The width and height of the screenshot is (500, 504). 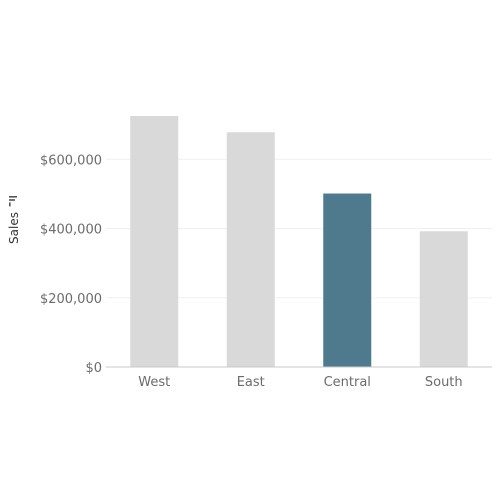 What do you see at coordinates (71, 160) in the screenshot?
I see `y-tick-label: $600,000` at bounding box center [71, 160].